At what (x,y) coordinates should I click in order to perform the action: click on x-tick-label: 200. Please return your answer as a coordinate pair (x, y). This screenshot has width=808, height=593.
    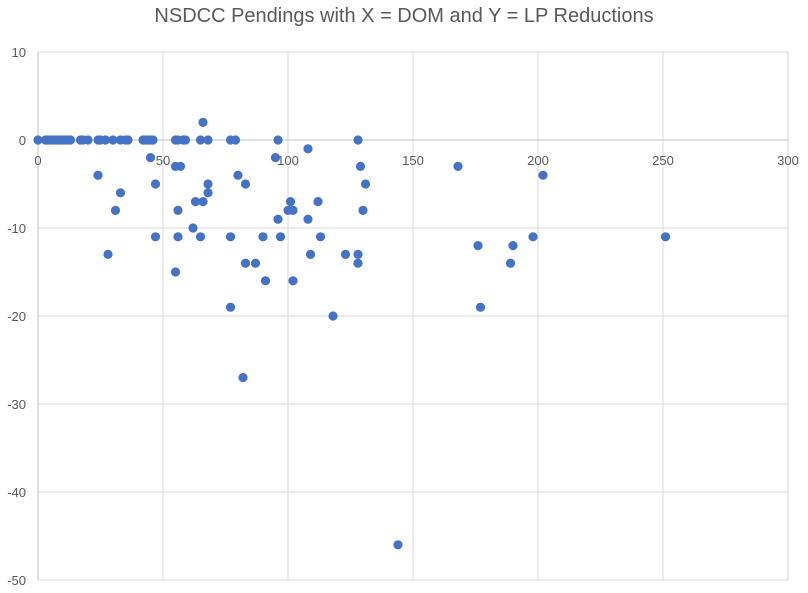
    Looking at the image, I should click on (538, 160).